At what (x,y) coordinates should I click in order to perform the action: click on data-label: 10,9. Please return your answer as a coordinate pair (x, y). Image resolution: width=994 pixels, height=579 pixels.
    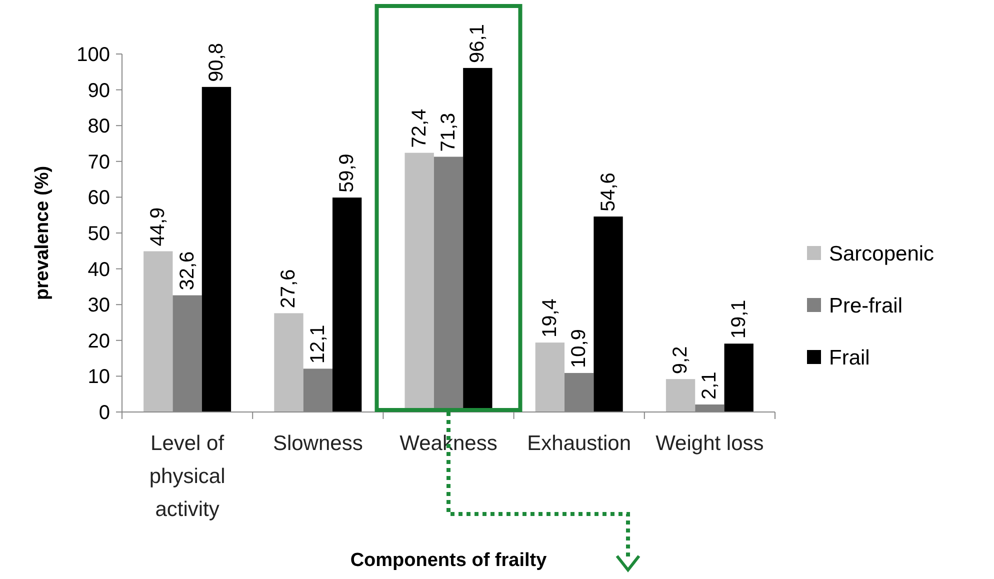
    Looking at the image, I should click on (579, 348).